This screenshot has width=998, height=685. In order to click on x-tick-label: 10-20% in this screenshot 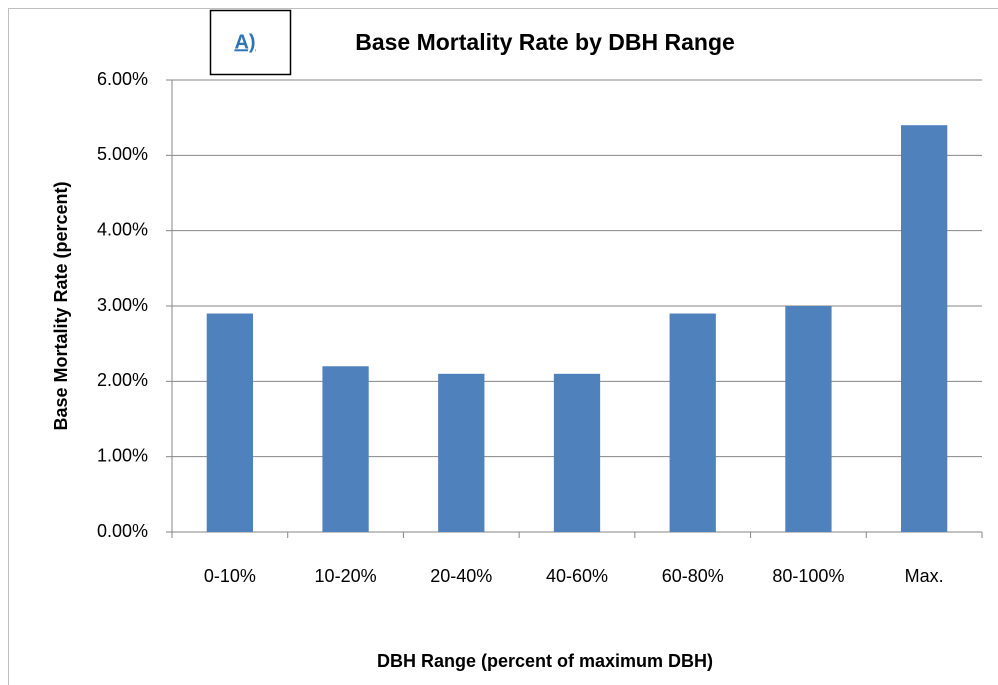, I will do `click(346, 576)`.